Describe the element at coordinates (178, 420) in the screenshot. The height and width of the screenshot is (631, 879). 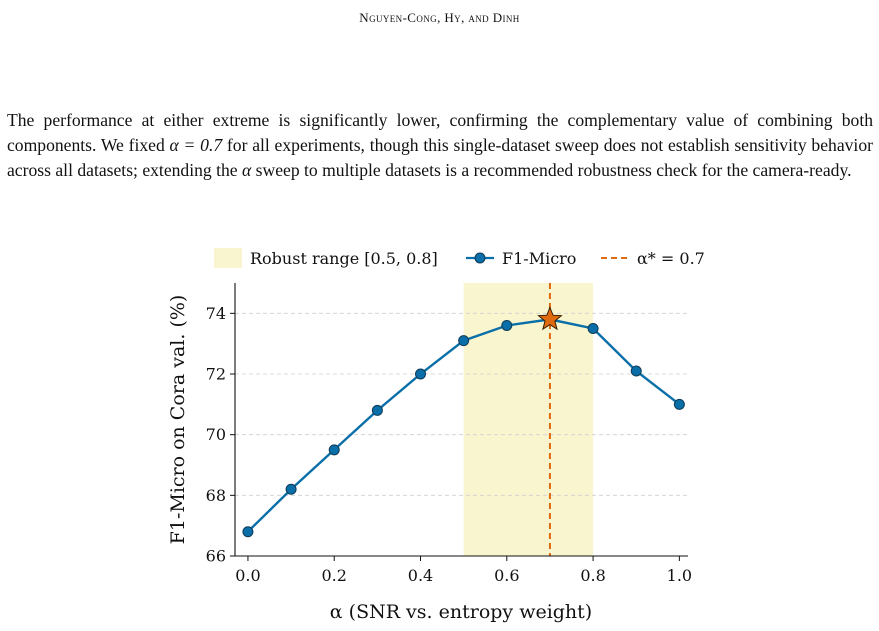
I see `y-axis-label: F1-Micro on Cora val. (%)` at that location.